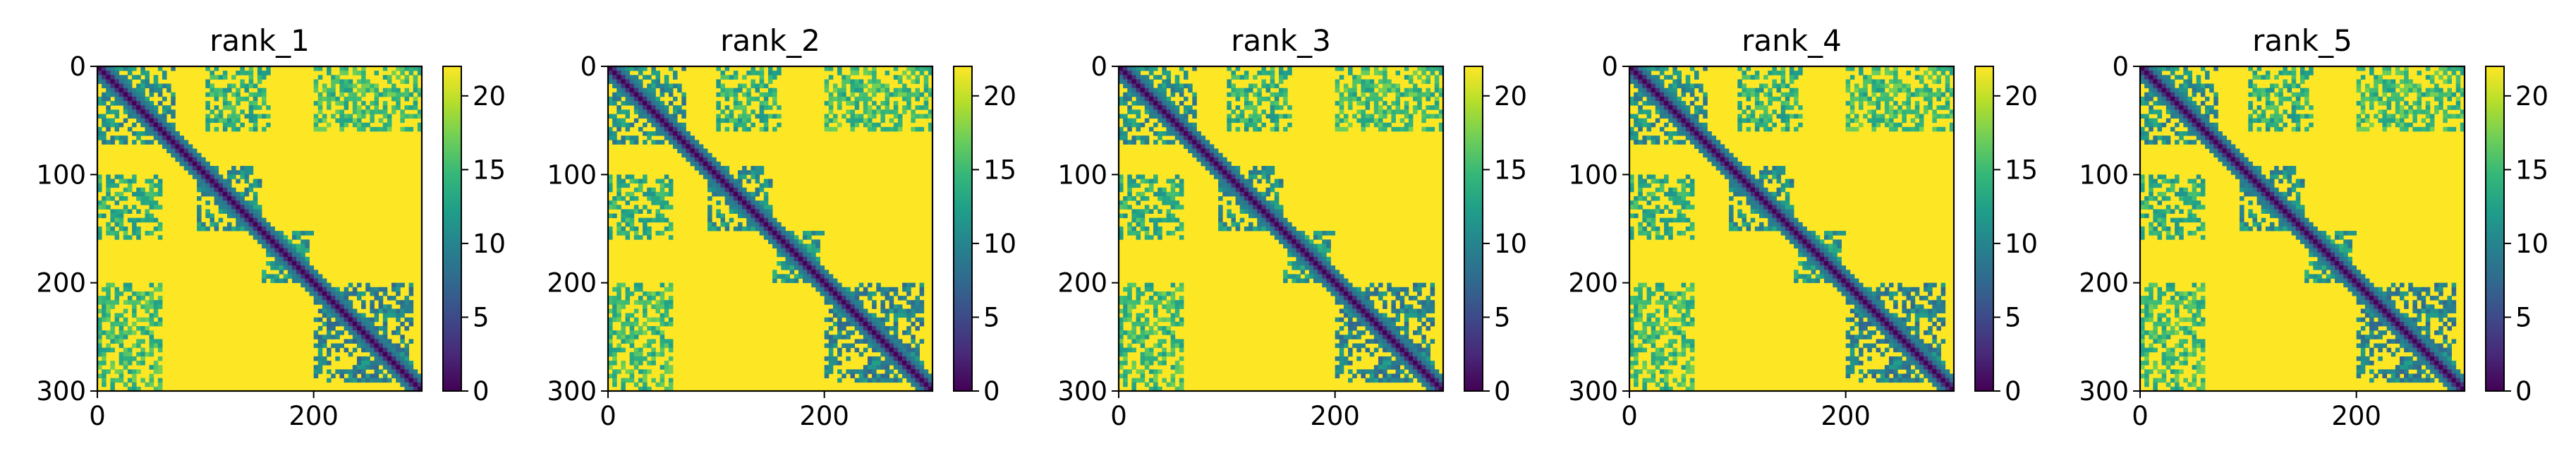 This screenshot has height=463, width=2576. Describe the element at coordinates (1792, 40) in the screenshot. I see `panel-title: rank_4` at that location.